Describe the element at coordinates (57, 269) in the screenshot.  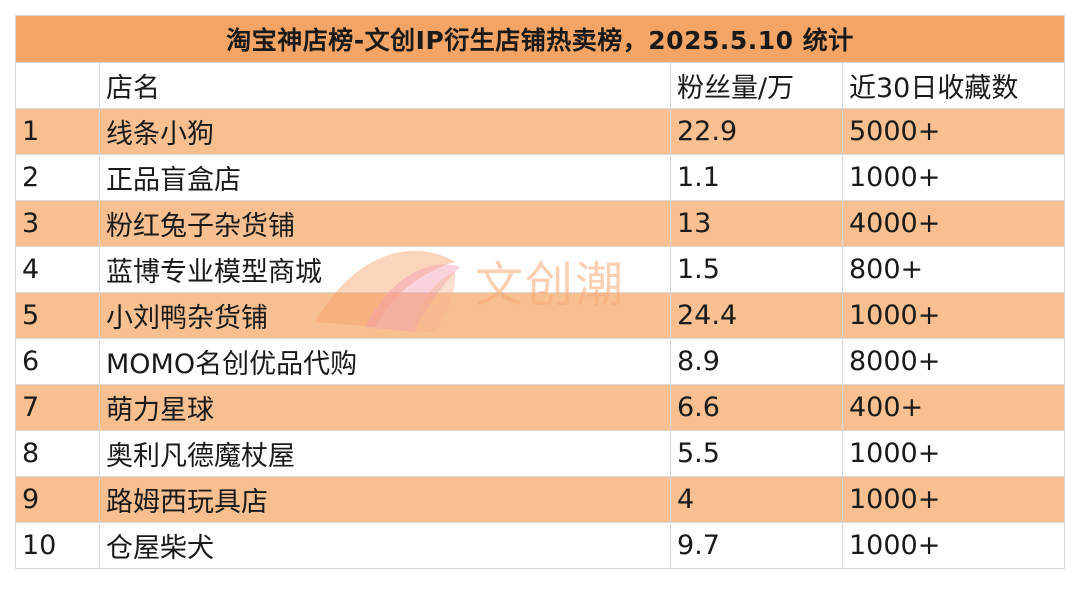
I see `cell-rank: 4` at that location.